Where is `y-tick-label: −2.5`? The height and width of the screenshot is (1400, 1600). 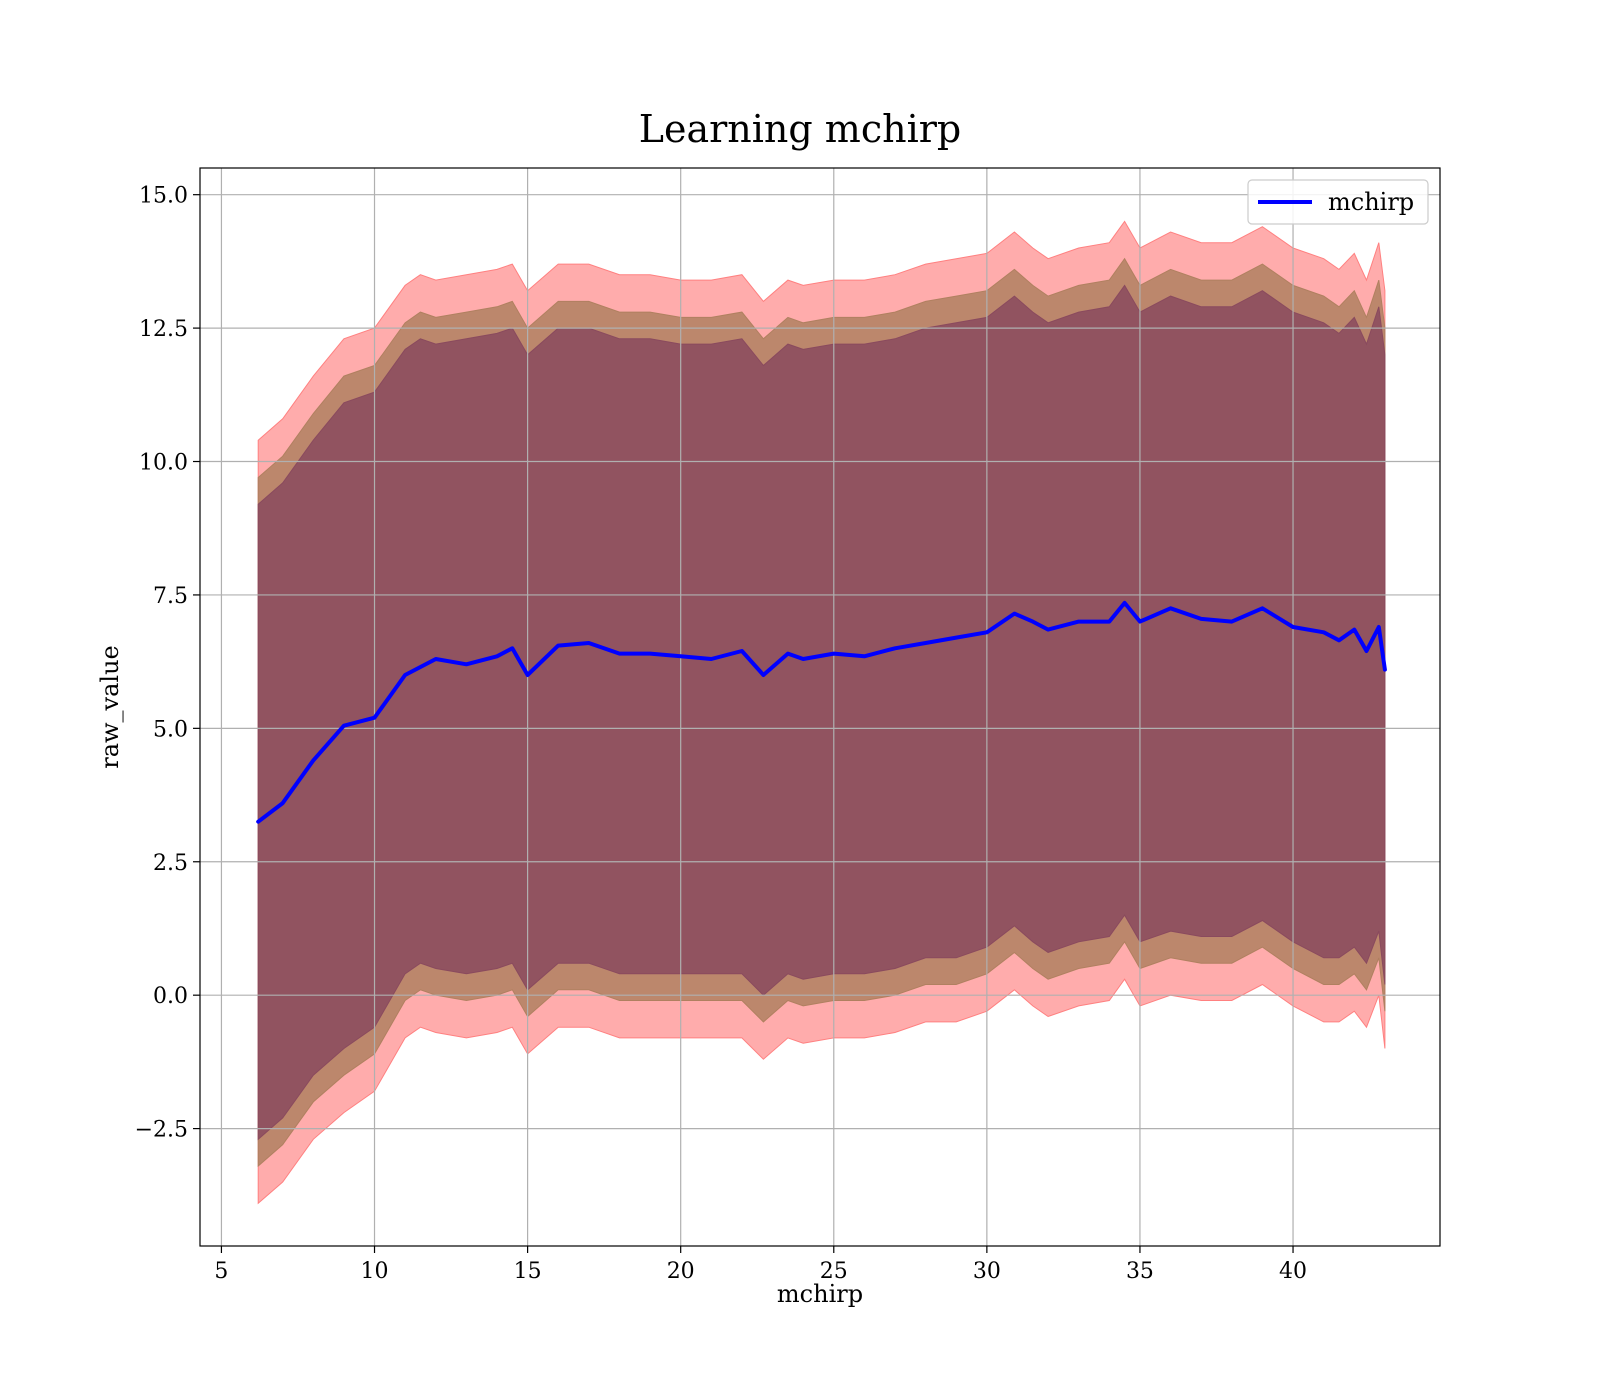 y-tick-label: −2.5 is located at coordinates (161, 1130).